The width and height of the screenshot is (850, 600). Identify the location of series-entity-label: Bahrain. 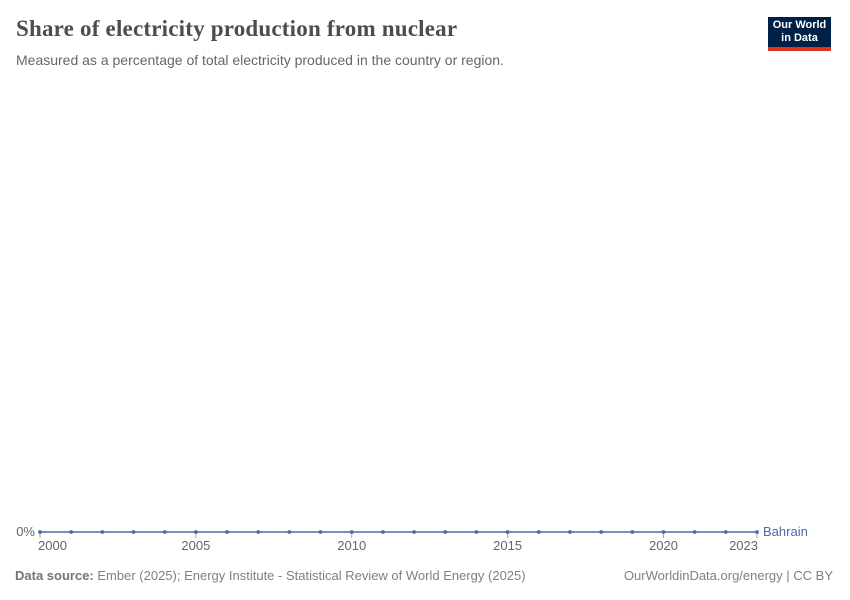
(785, 531).